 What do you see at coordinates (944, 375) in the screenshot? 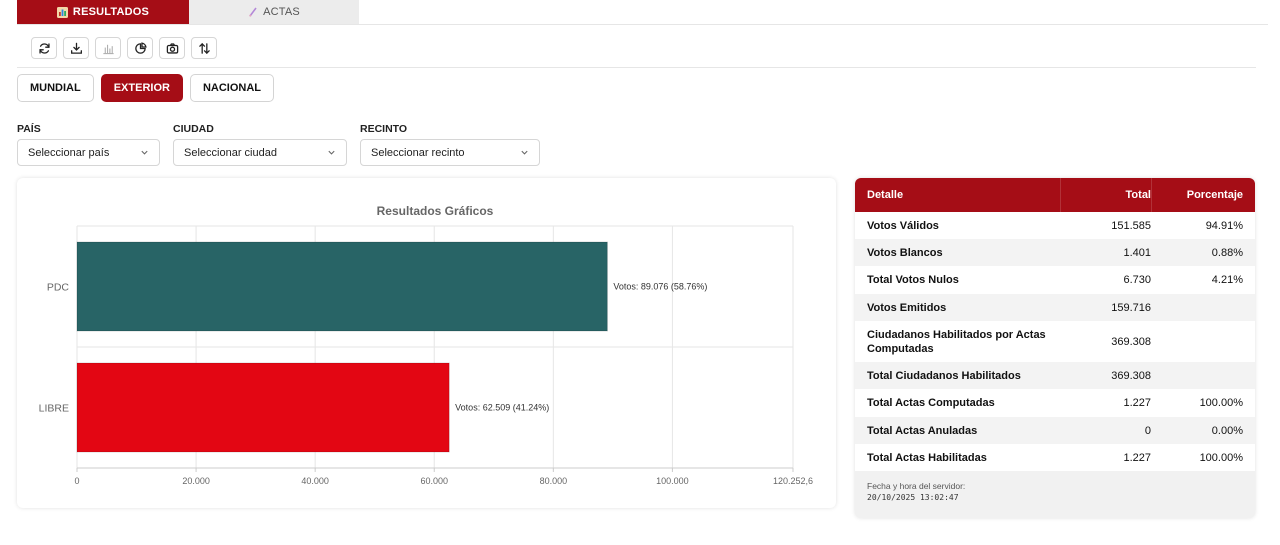
I see `row-detail: Total Ciudadanos Habilitados` at bounding box center [944, 375].